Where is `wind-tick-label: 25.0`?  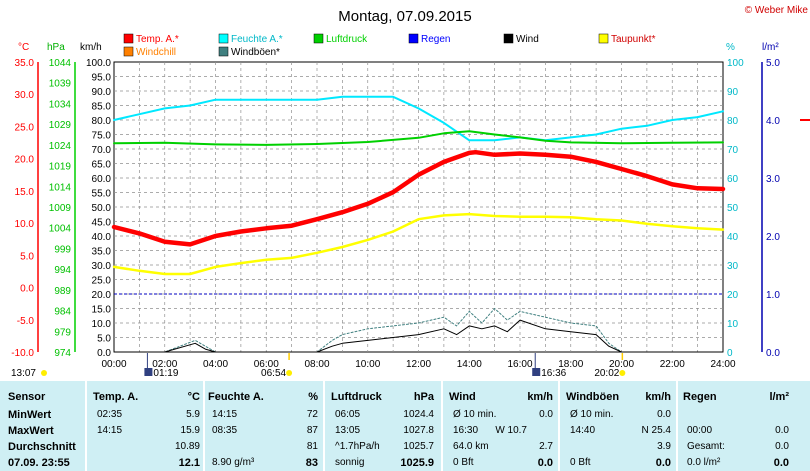 wind-tick-label: 25.0 is located at coordinates (102, 281).